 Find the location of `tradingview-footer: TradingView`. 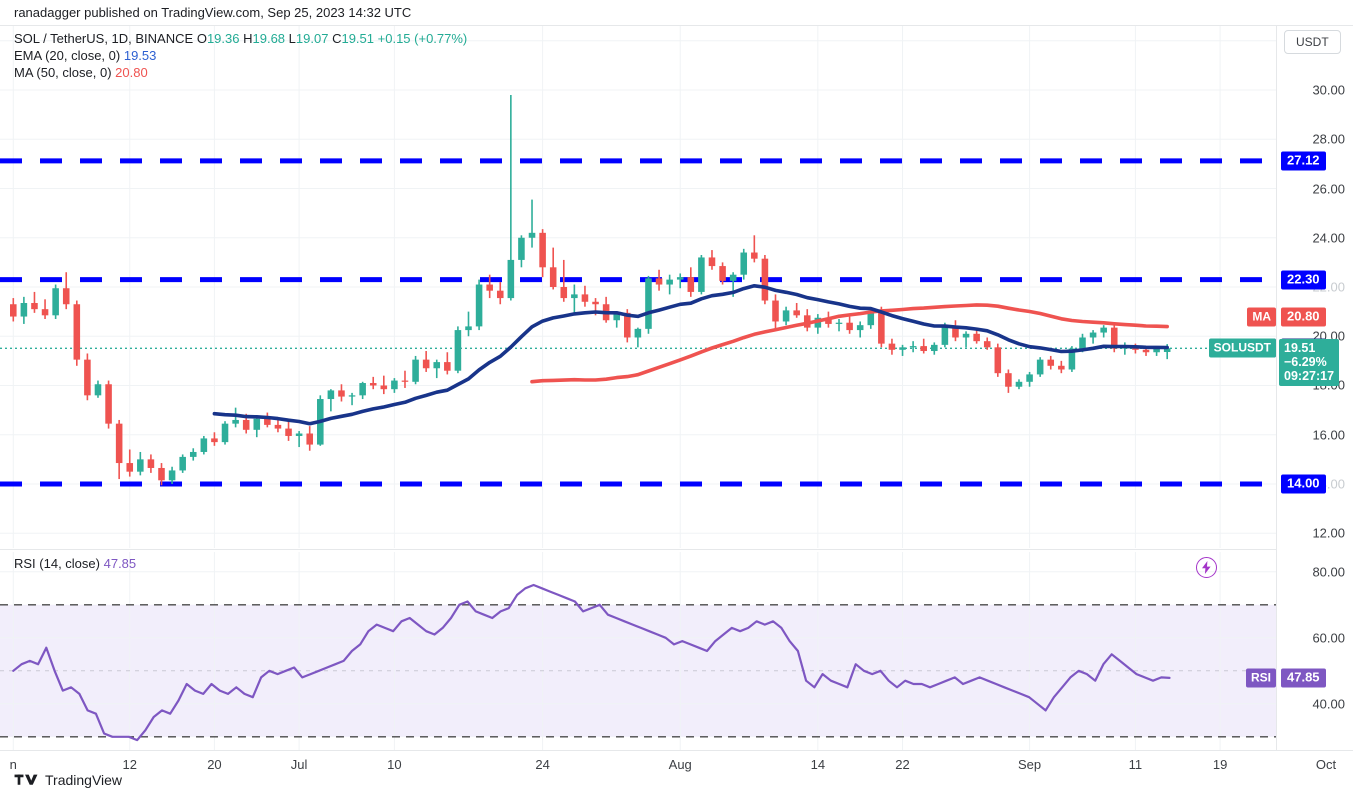

tradingview-footer: TradingView is located at coordinates (68, 780).